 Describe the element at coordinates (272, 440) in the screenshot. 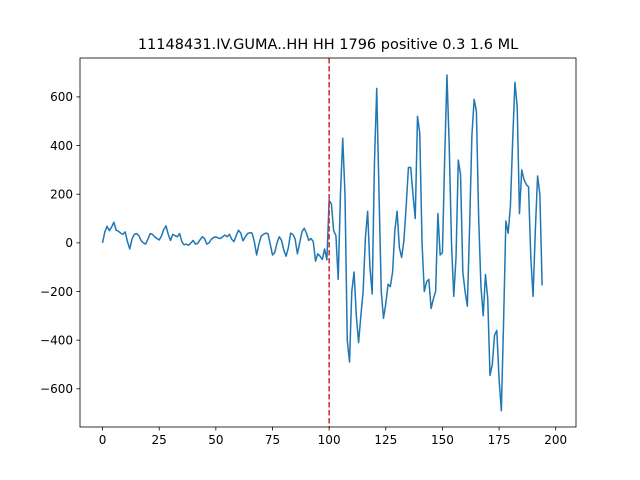

I see `x-tick-label: 75` at that location.